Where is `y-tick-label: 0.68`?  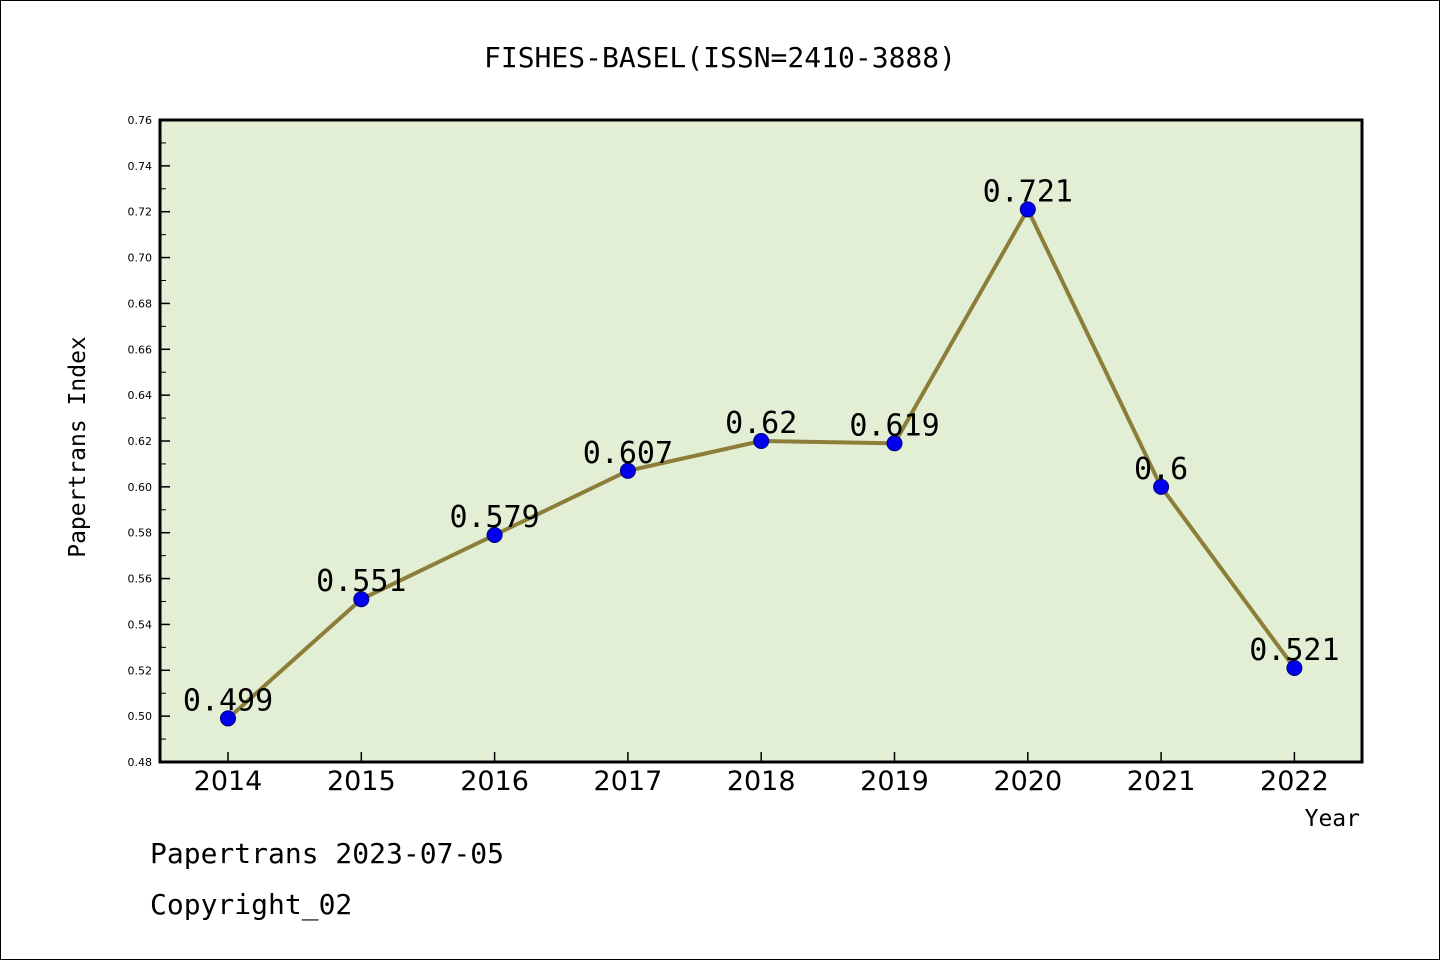 y-tick-label: 0.68 is located at coordinates (140, 303).